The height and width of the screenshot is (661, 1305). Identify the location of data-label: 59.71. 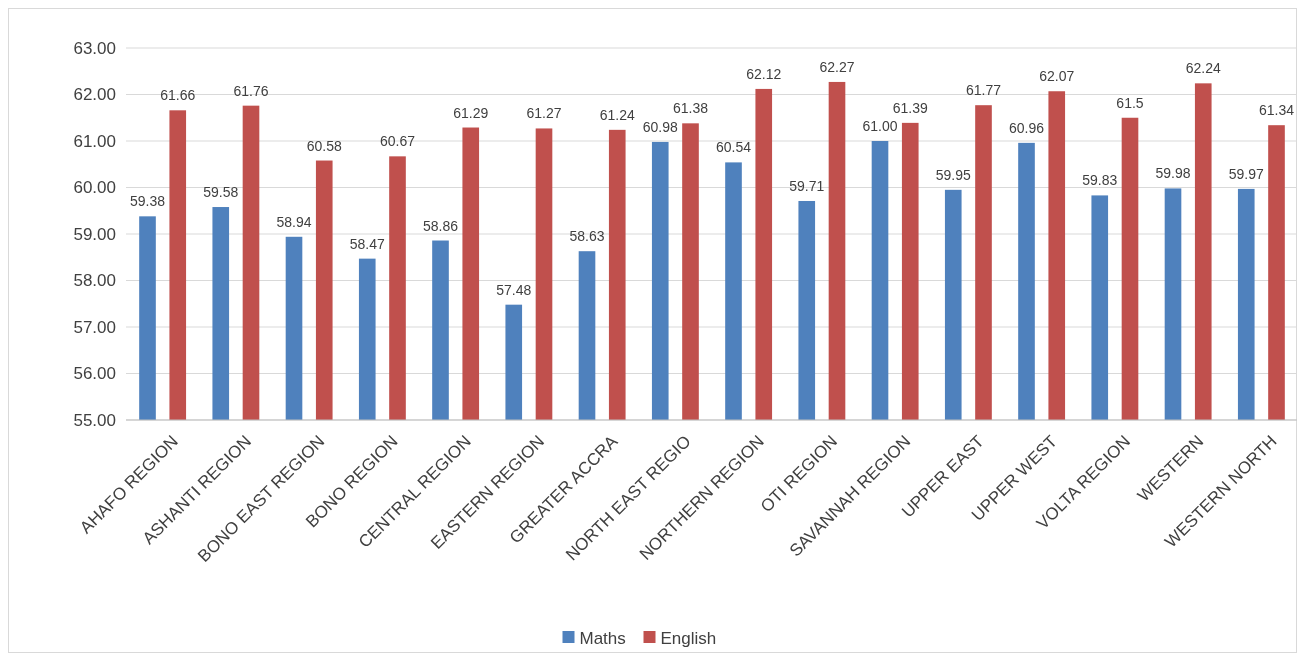
(807, 185).